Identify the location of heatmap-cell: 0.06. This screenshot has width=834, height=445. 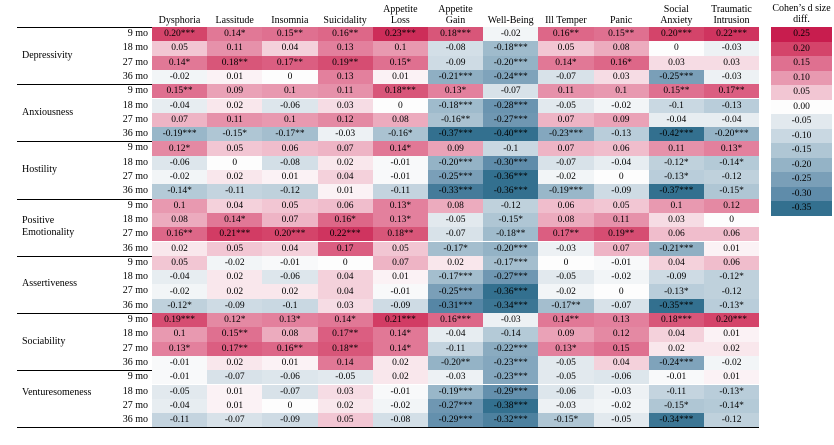
(345, 205).